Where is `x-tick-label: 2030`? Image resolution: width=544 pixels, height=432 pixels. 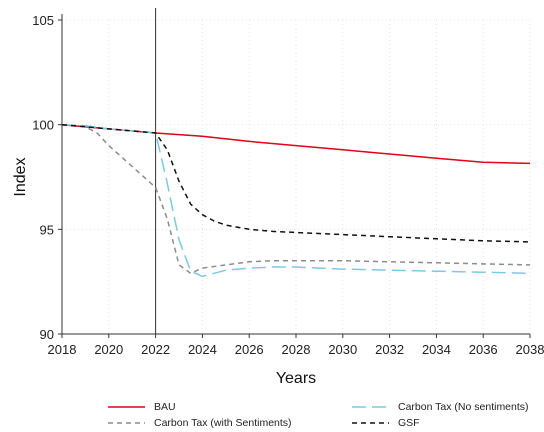 x-tick-label: 2030 is located at coordinates (342, 349).